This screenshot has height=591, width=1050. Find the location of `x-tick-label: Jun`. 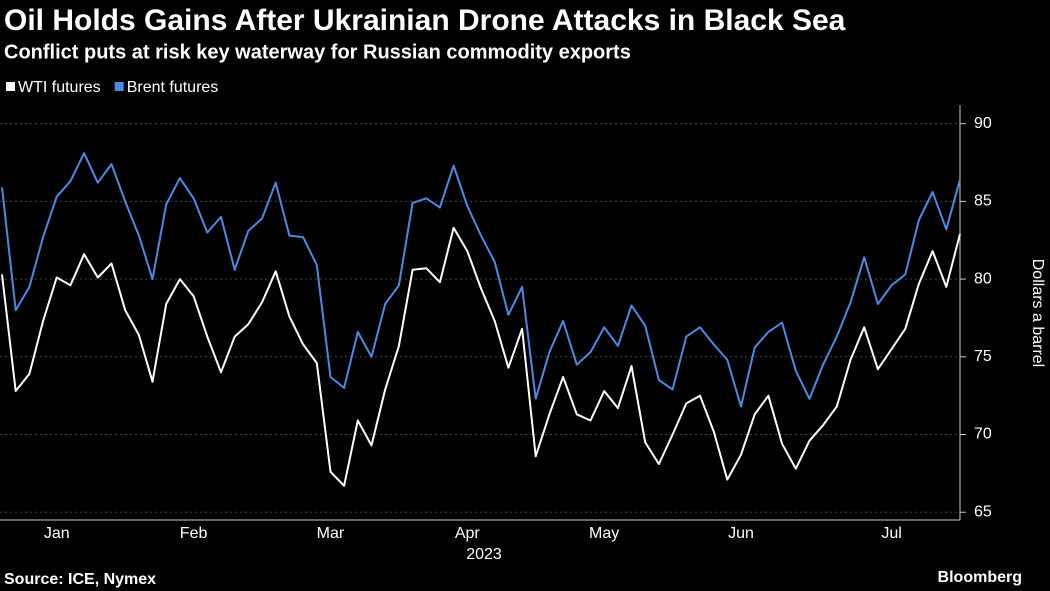

x-tick-label: Jun is located at coordinates (741, 533).